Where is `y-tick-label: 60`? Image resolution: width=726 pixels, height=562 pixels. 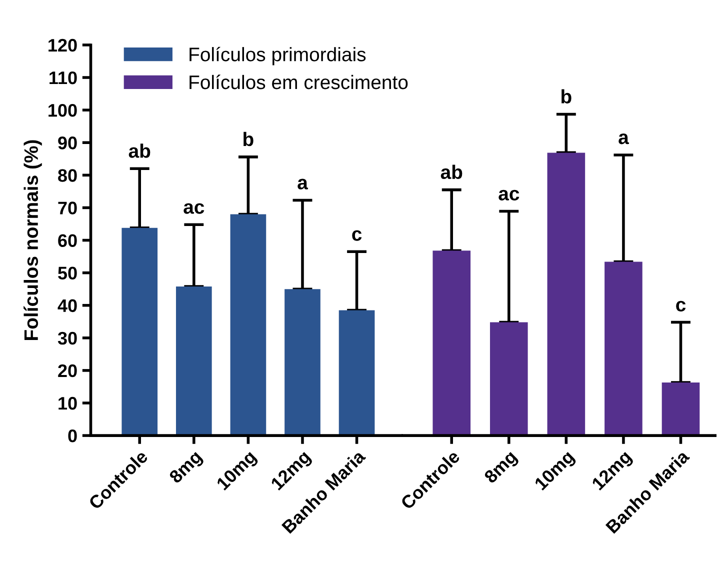 y-tick-label: 60 is located at coordinates (67, 240).